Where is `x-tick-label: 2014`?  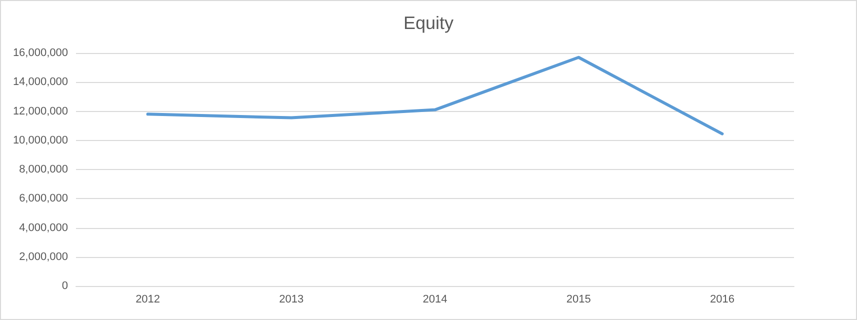 x-tick-label: 2014 is located at coordinates (435, 300).